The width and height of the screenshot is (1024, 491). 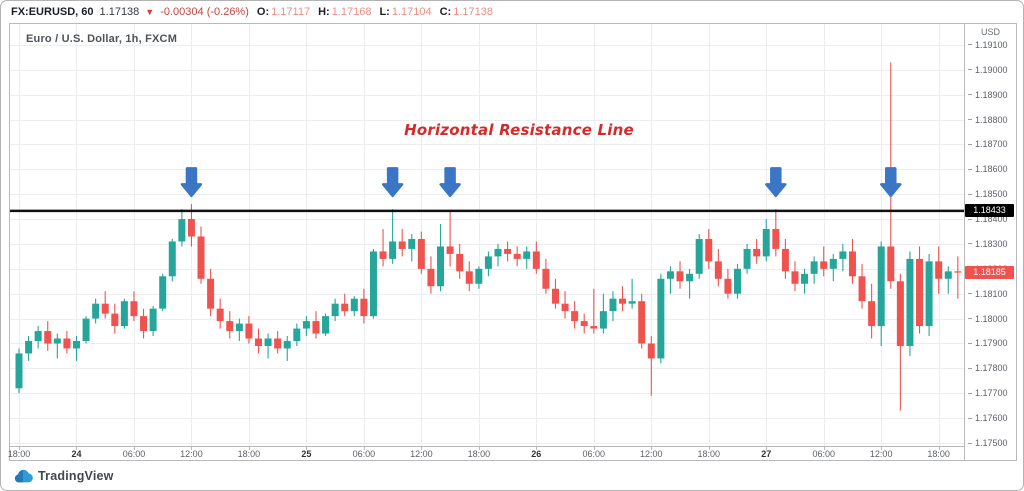 What do you see at coordinates (52, 12) in the screenshot?
I see `symbol-name: FX:EURUSD, 60` at bounding box center [52, 12].